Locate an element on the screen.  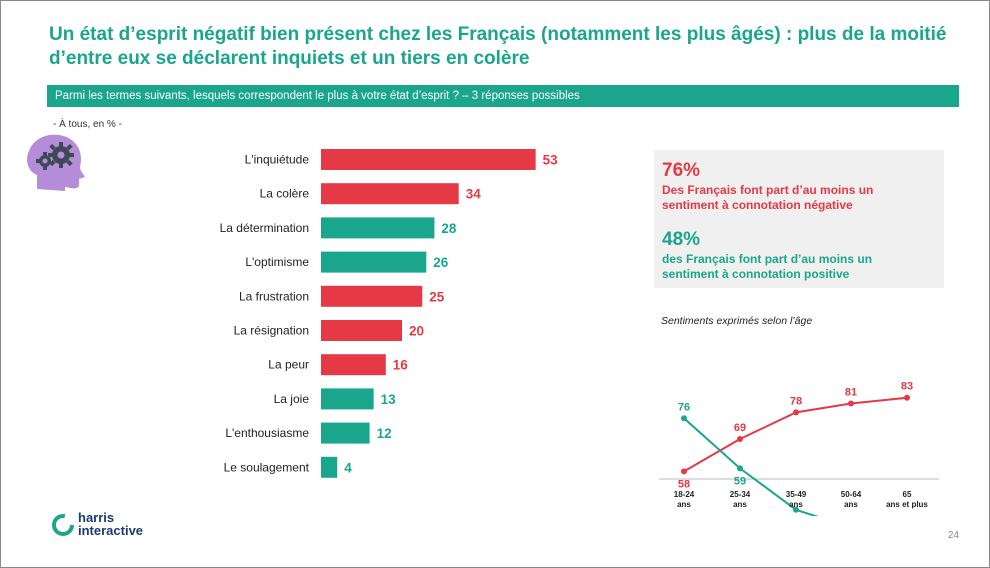
data-label: 83 is located at coordinates (907, 387).